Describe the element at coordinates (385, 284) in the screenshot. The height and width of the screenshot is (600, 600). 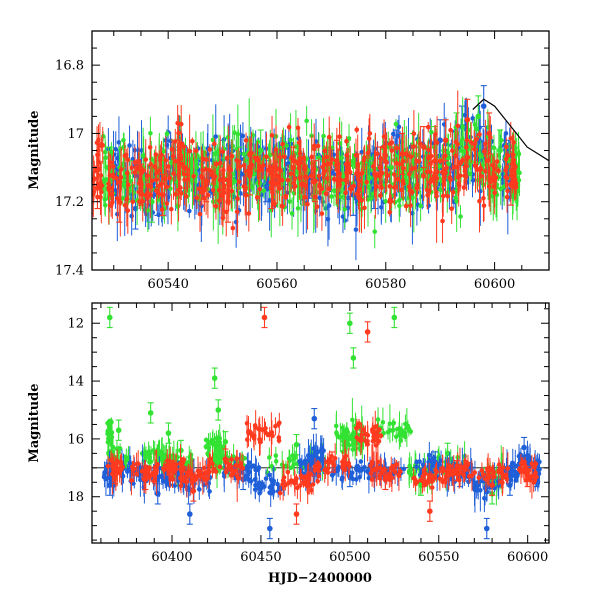
I see `top-xtick-label: 60580` at that location.